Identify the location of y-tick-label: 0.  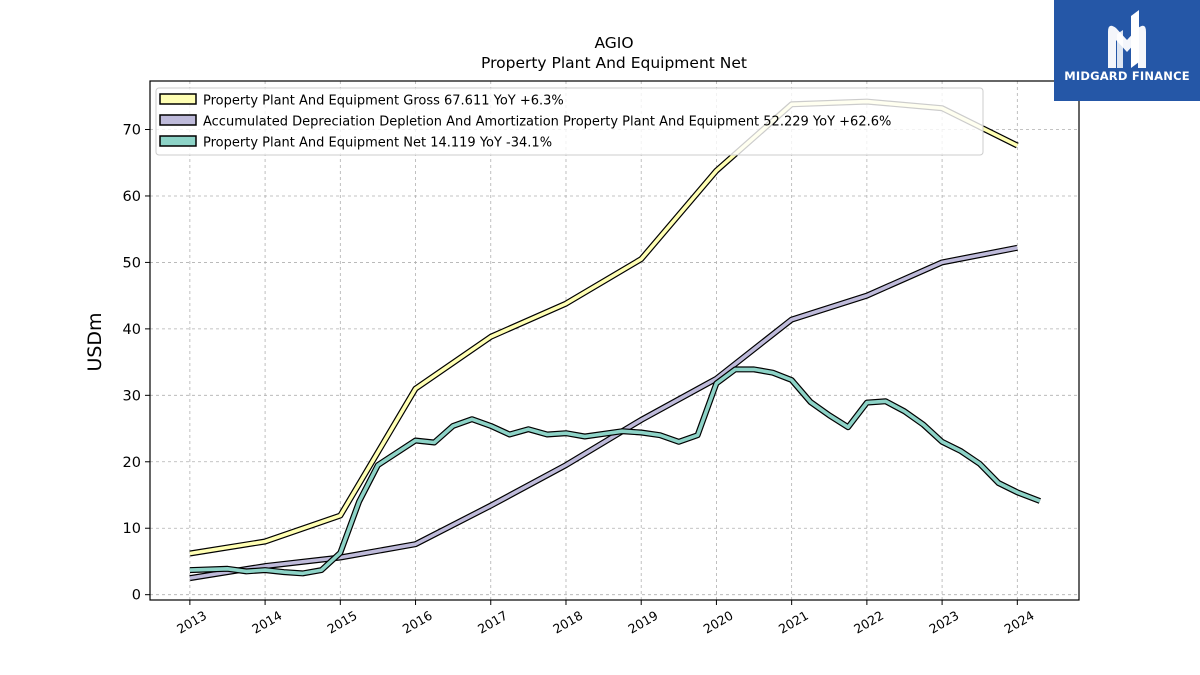
(136, 596).